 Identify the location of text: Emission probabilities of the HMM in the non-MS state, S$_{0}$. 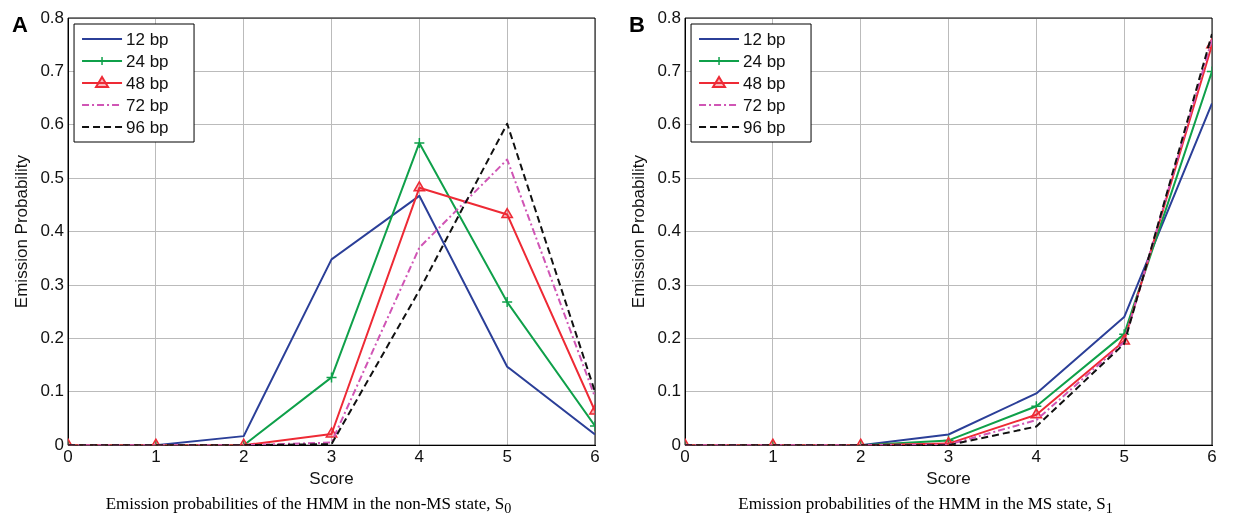
(308, 506).